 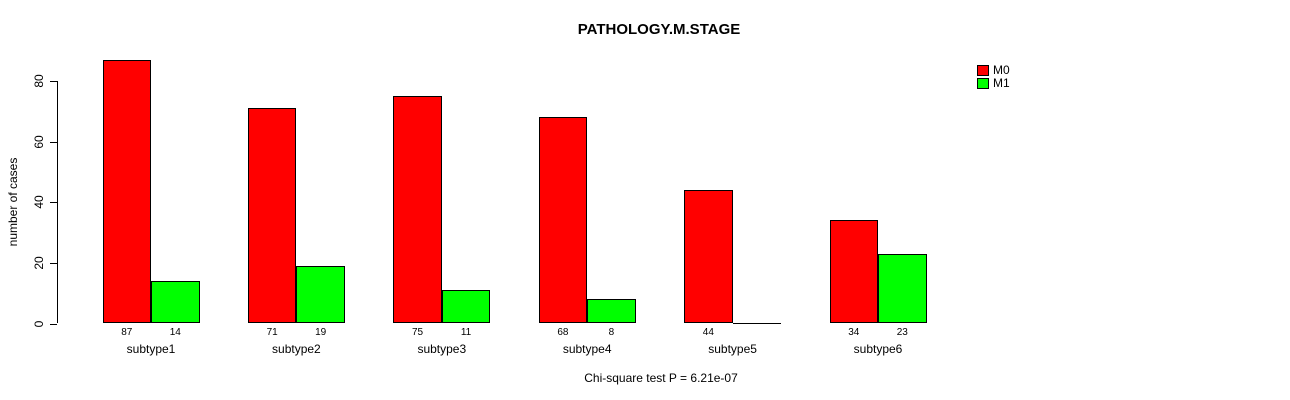 What do you see at coordinates (983, 70) in the screenshot?
I see `legend-swatch-m0` at bounding box center [983, 70].